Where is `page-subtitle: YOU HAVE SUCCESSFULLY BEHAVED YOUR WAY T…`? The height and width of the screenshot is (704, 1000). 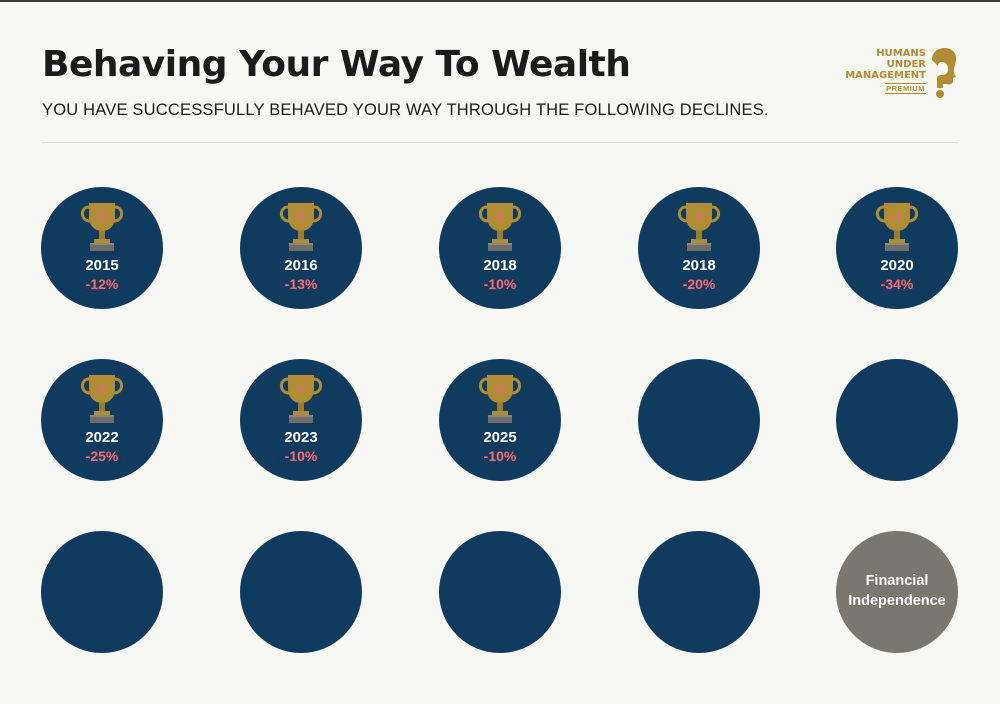 page-subtitle: YOU HAVE SUCCESSFULLY BEHAVED YOUR WAY T… is located at coordinates (405, 110).